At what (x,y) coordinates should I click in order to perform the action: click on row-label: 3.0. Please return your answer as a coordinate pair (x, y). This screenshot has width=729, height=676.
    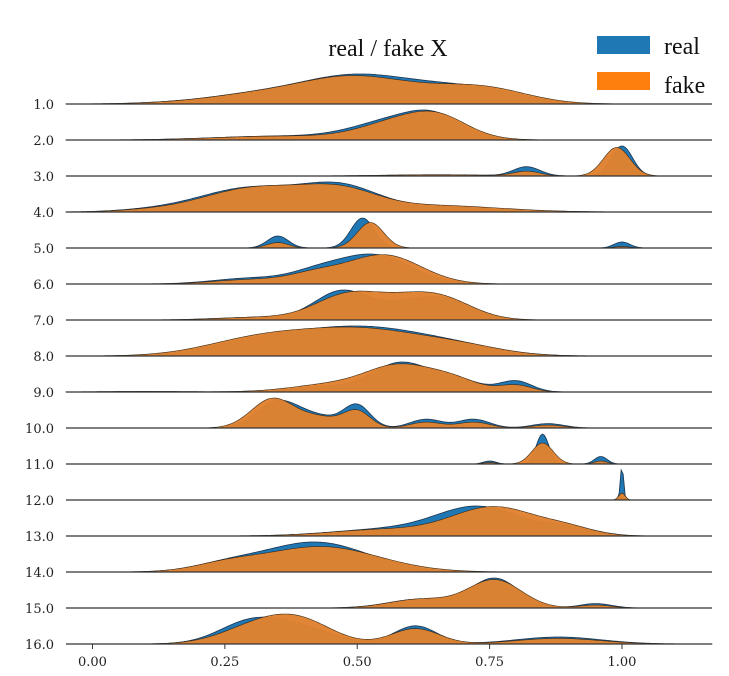
    Looking at the image, I should click on (43, 177).